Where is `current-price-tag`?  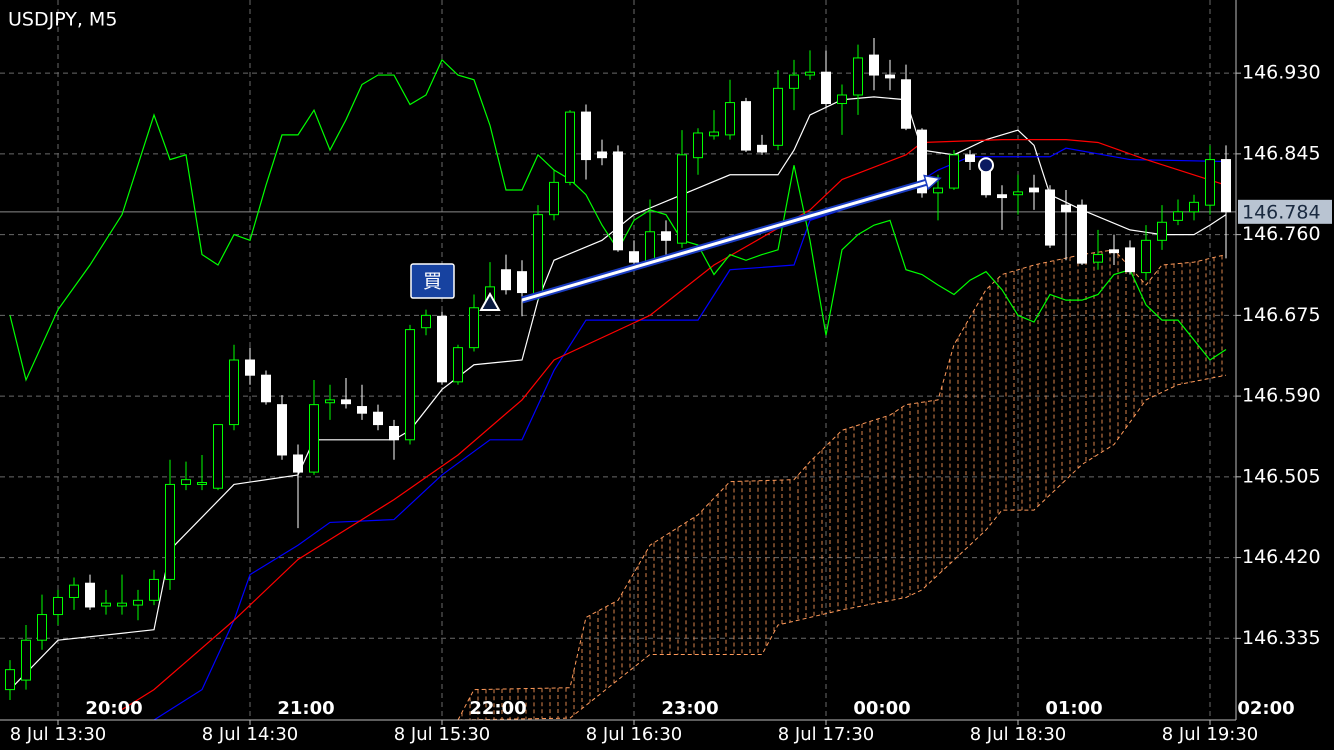
current-price-tag is located at coordinates (1285, 211).